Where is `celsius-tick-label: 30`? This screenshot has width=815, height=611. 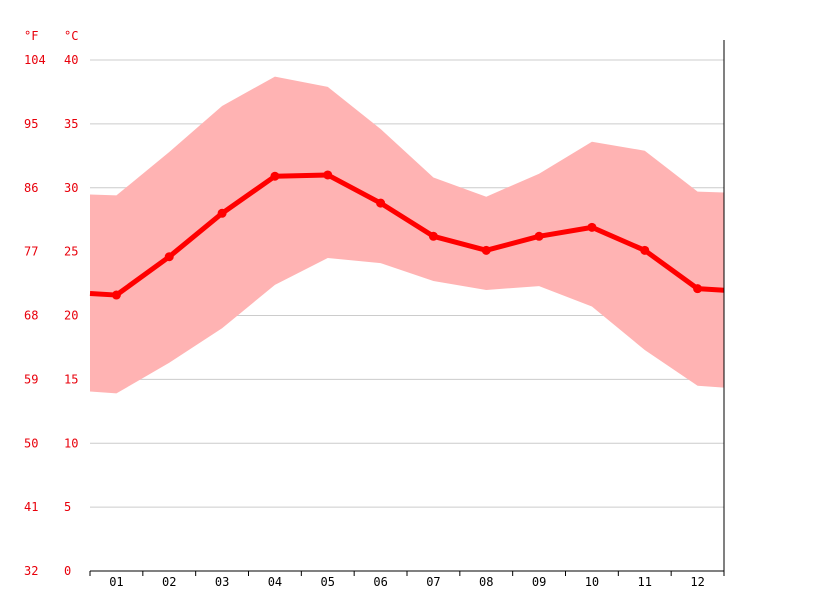
celsius-tick-label: 30 is located at coordinates (71, 188).